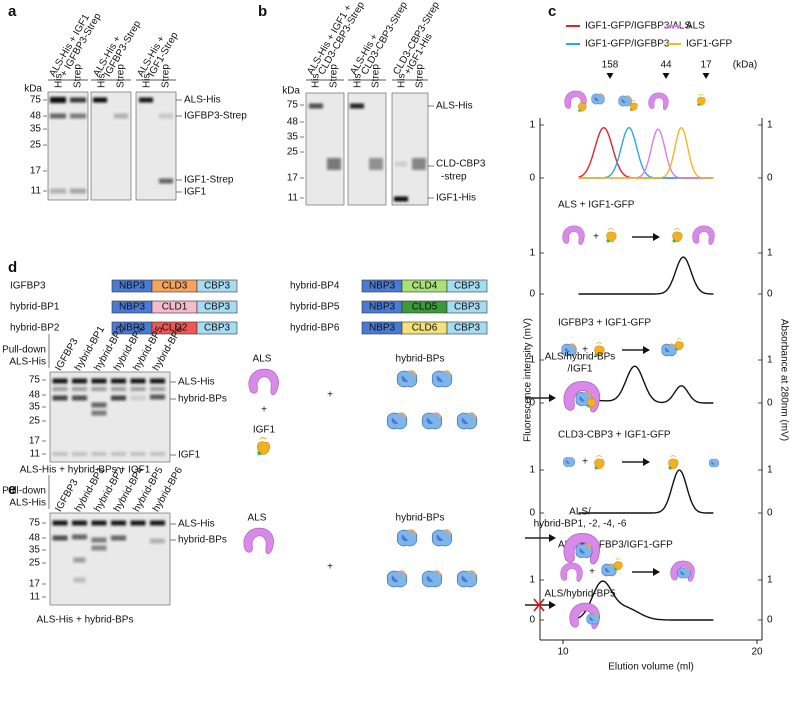  I want to click on band-label: CLD-CBP3, so click(461, 164).